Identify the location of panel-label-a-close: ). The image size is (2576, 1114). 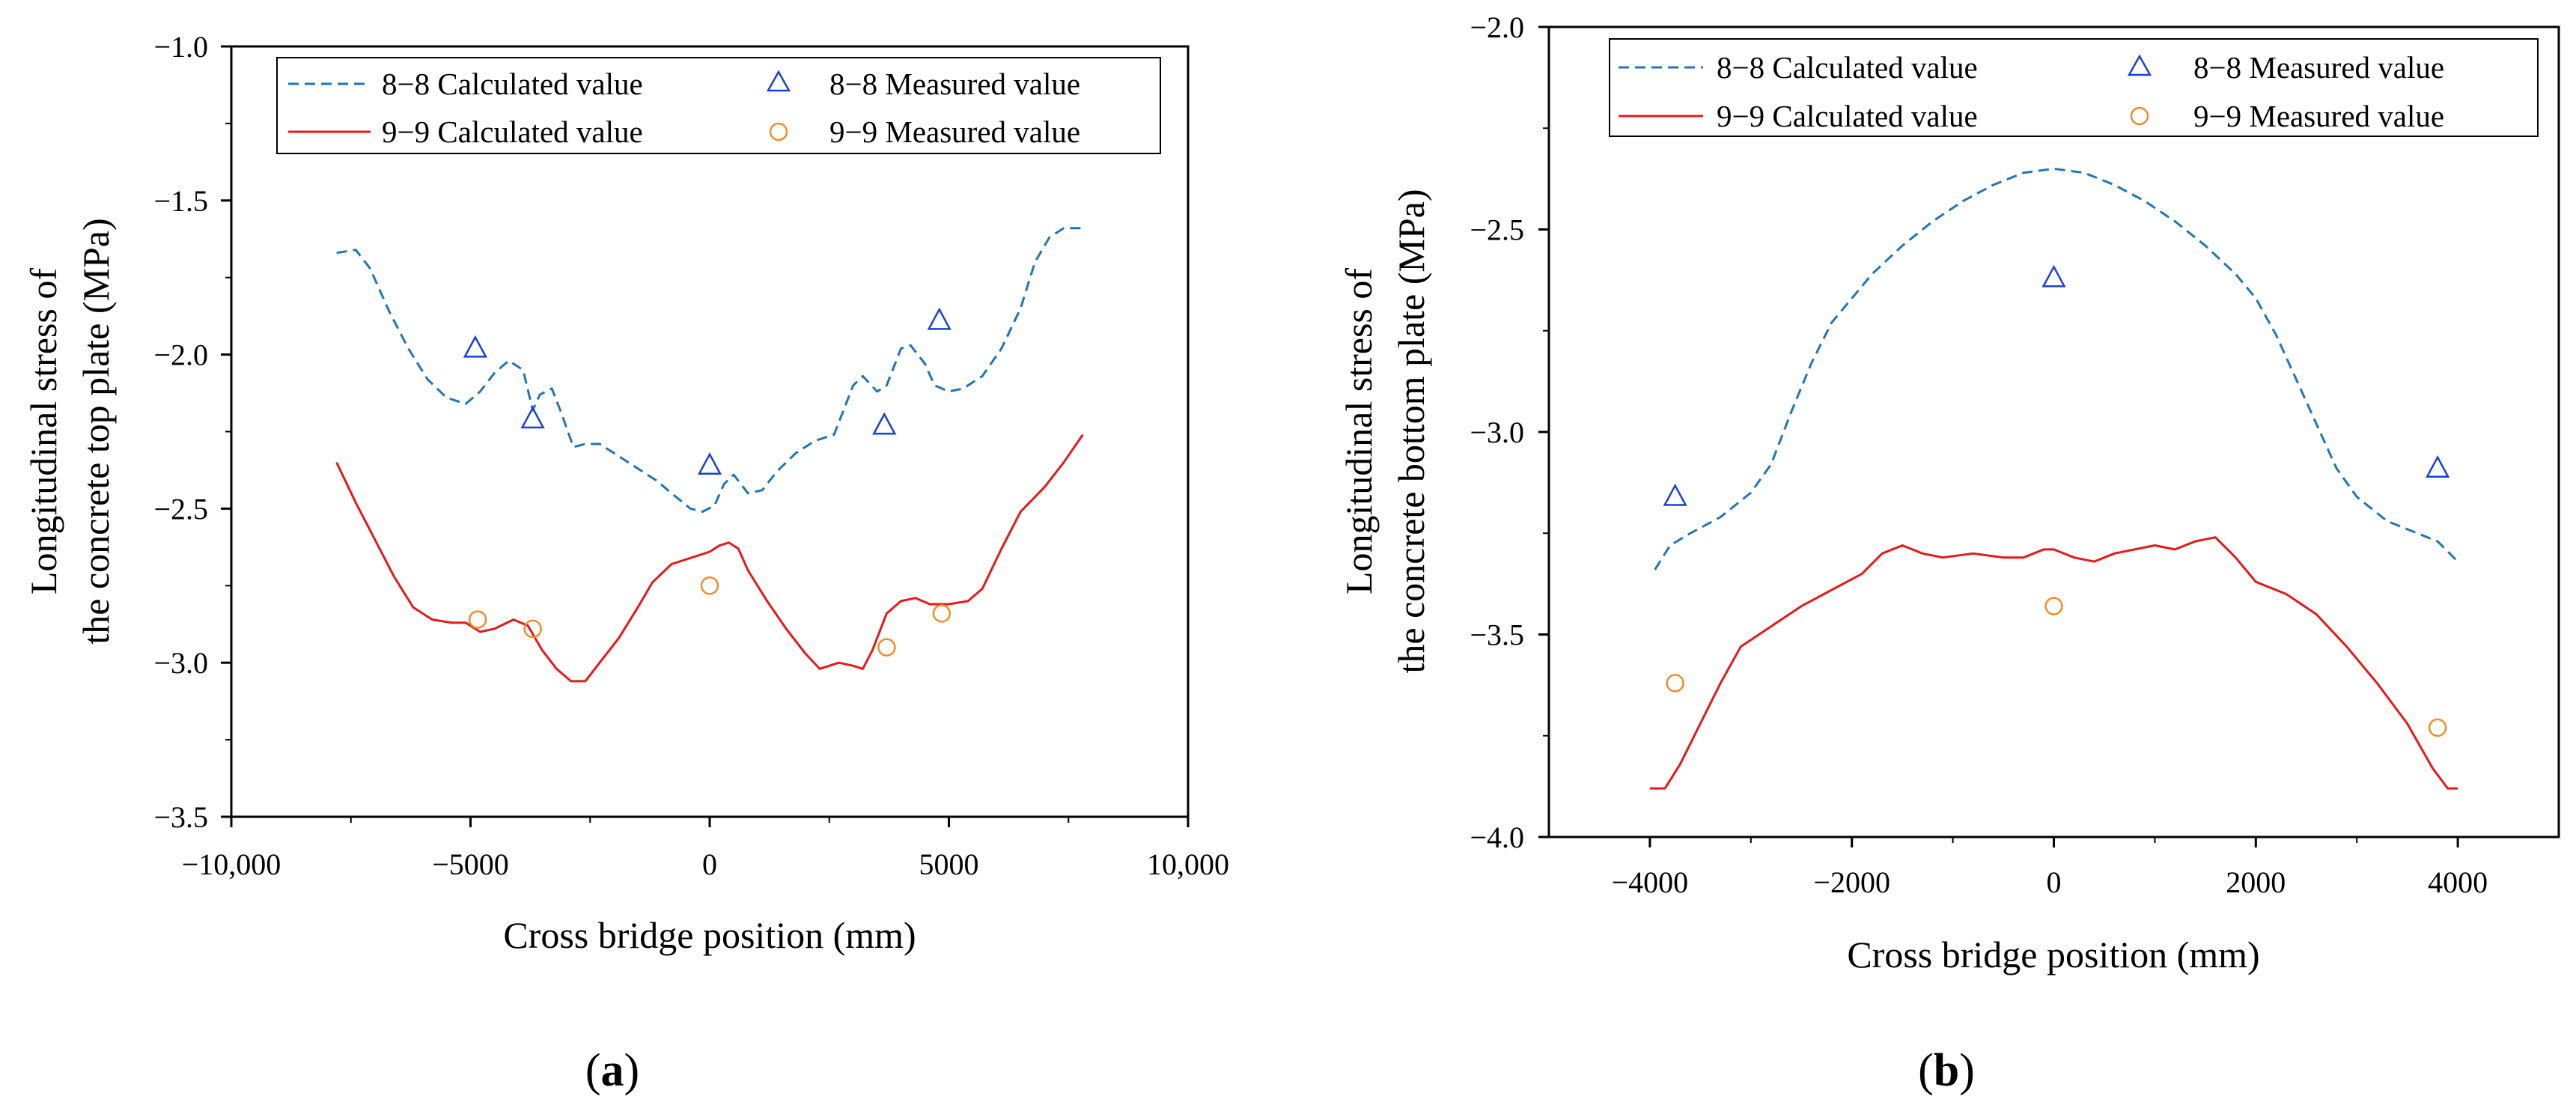
(632, 1070).